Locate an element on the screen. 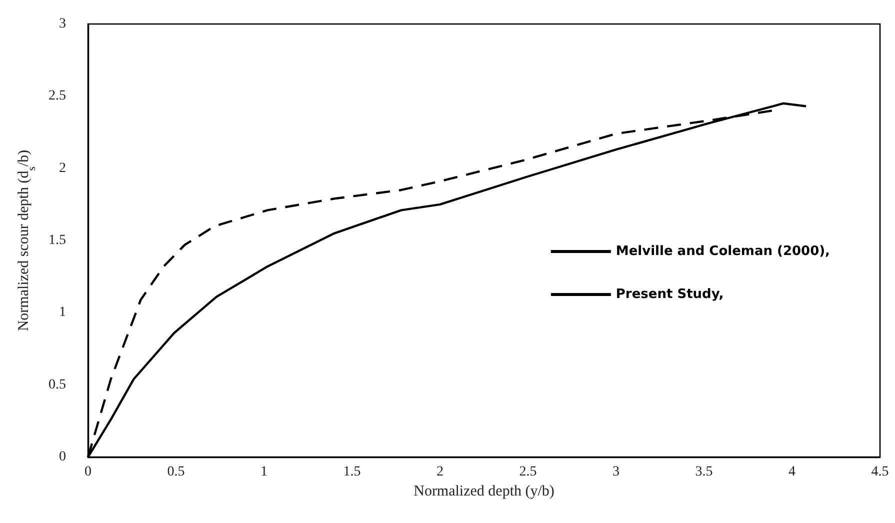  y-tick-label: 3 is located at coordinates (62, 24).